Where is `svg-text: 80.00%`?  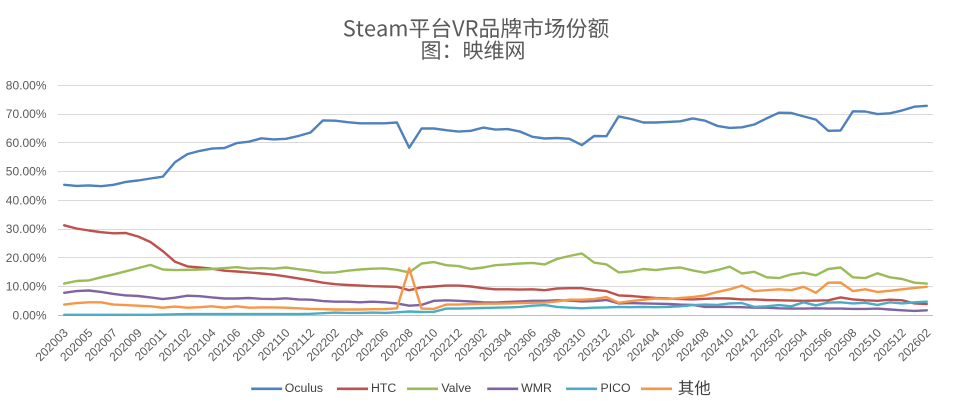
svg-text: 80.00% is located at coordinates (26, 86).